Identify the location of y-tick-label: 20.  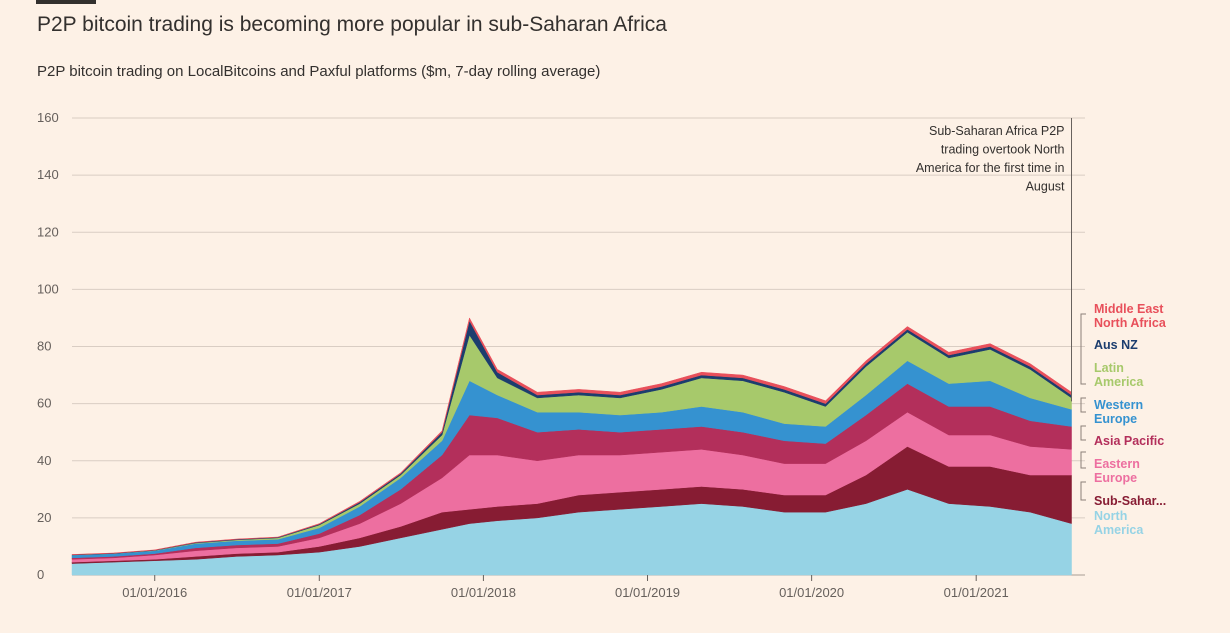
(44, 517).